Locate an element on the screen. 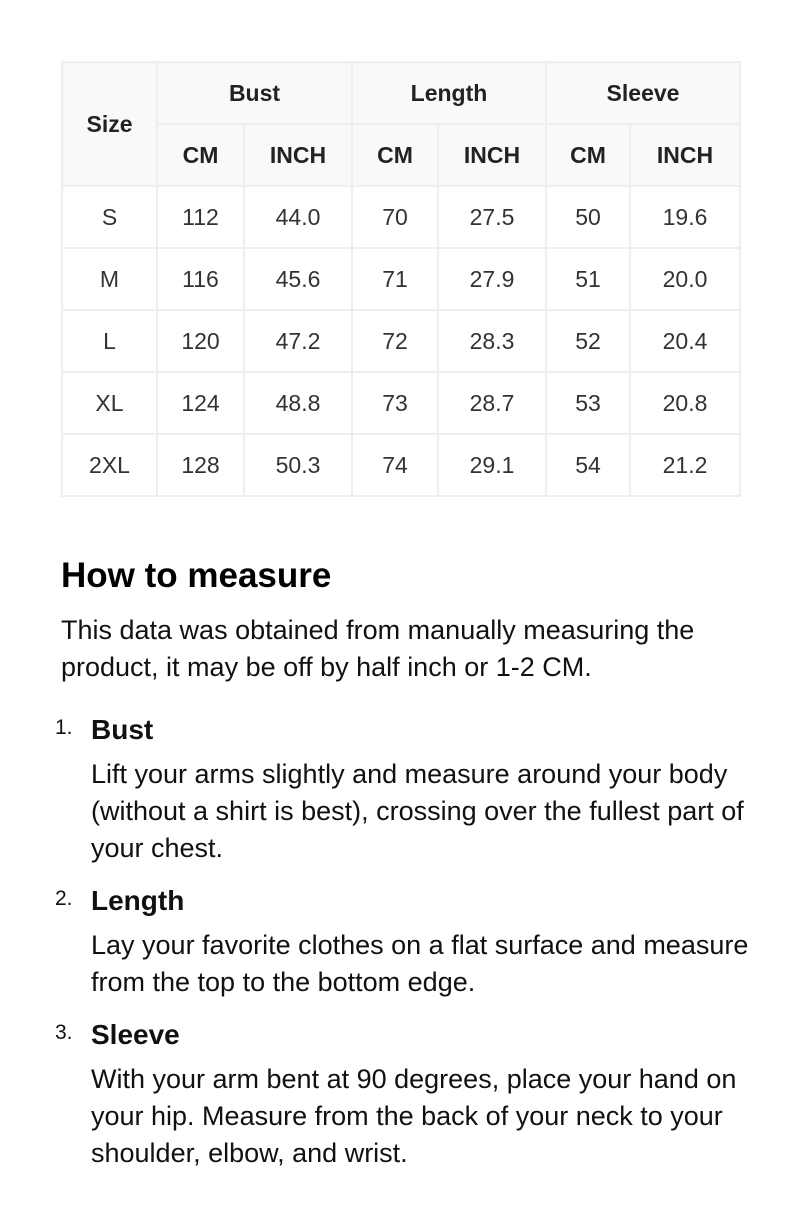 This screenshot has width=800, height=1230. value-cell: 20.8 is located at coordinates (685, 403).